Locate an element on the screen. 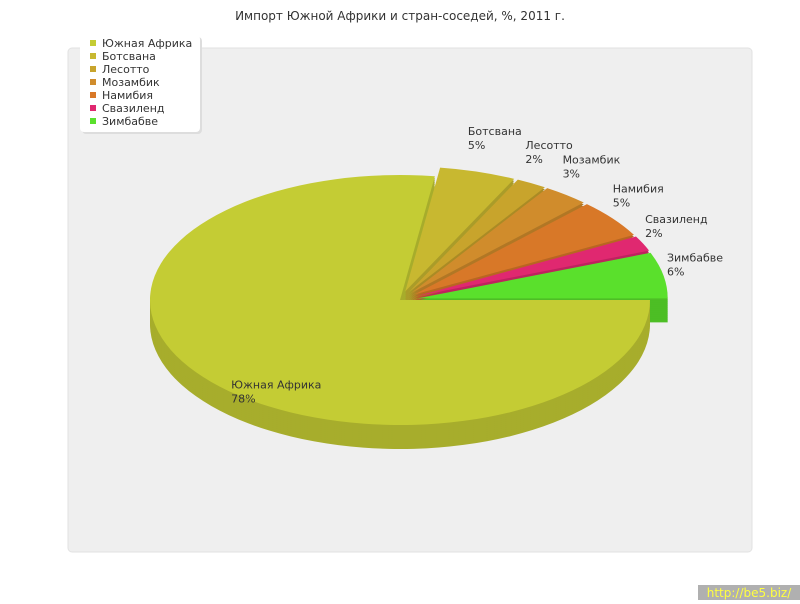  watermark-bg is located at coordinates (749, 592).